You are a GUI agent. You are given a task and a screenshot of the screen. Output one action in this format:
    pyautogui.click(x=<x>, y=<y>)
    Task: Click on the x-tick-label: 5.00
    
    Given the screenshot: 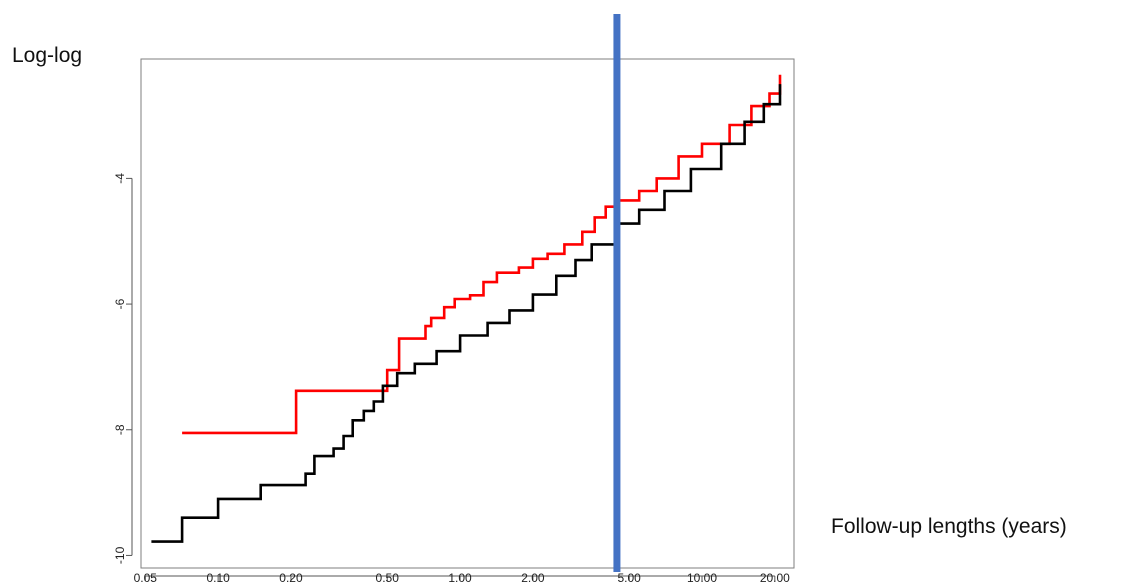 What is the action you would take?
    pyautogui.click(x=629, y=577)
    